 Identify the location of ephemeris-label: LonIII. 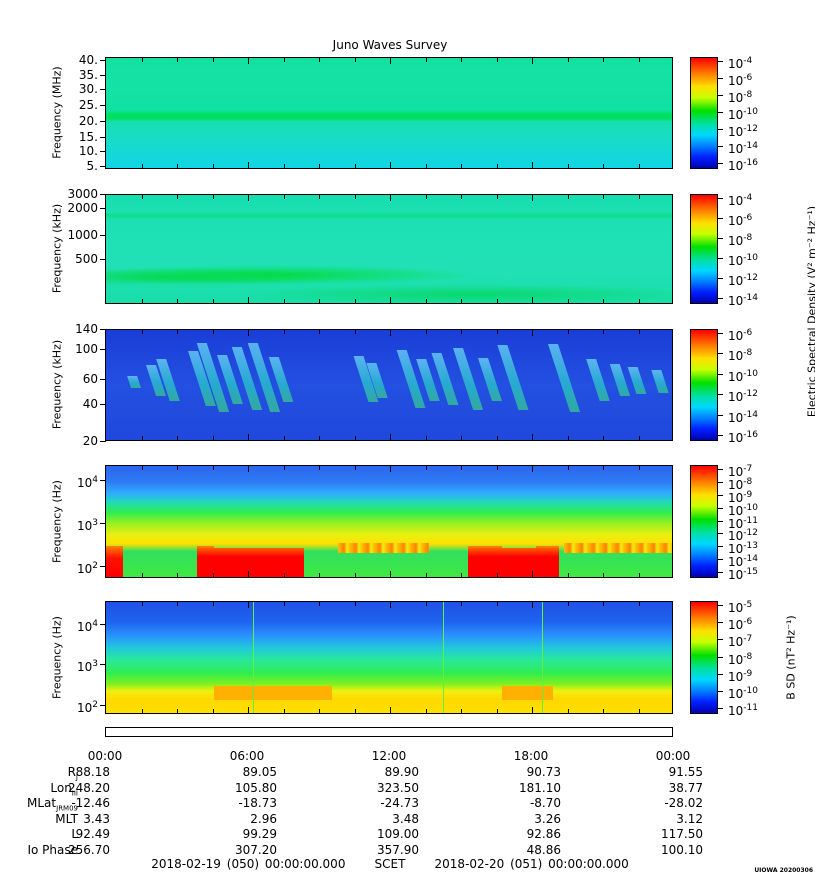
(64, 788).